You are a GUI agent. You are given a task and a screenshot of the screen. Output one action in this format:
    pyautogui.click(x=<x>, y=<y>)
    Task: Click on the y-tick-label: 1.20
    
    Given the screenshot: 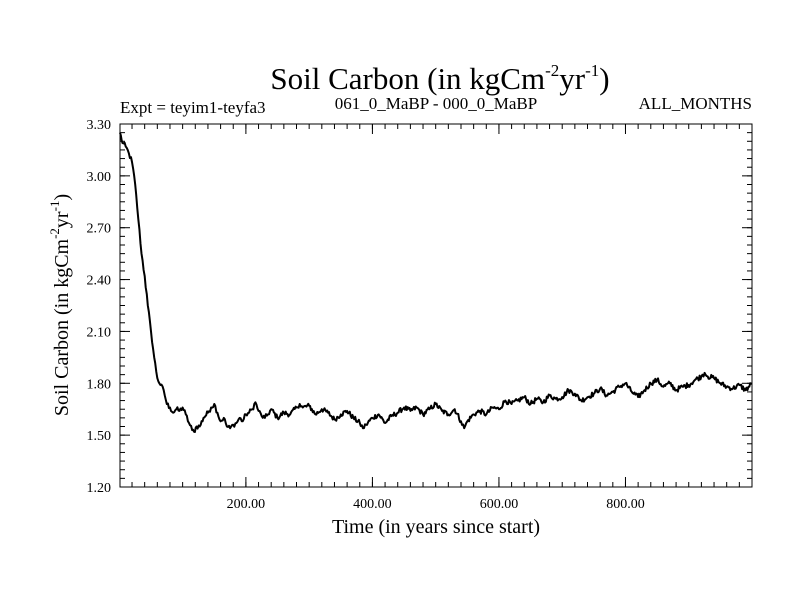 What is the action you would take?
    pyautogui.click(x=99, y=488)
    